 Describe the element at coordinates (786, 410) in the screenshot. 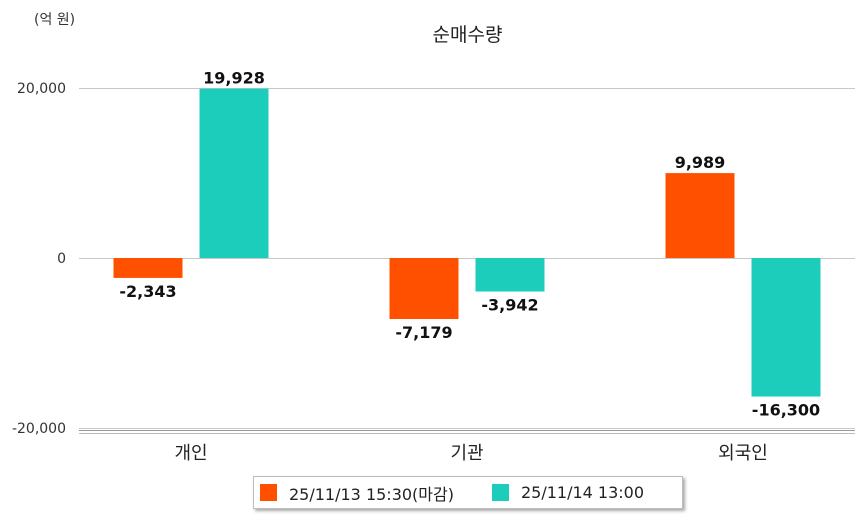

I see `data-label: -16,300` at that location.